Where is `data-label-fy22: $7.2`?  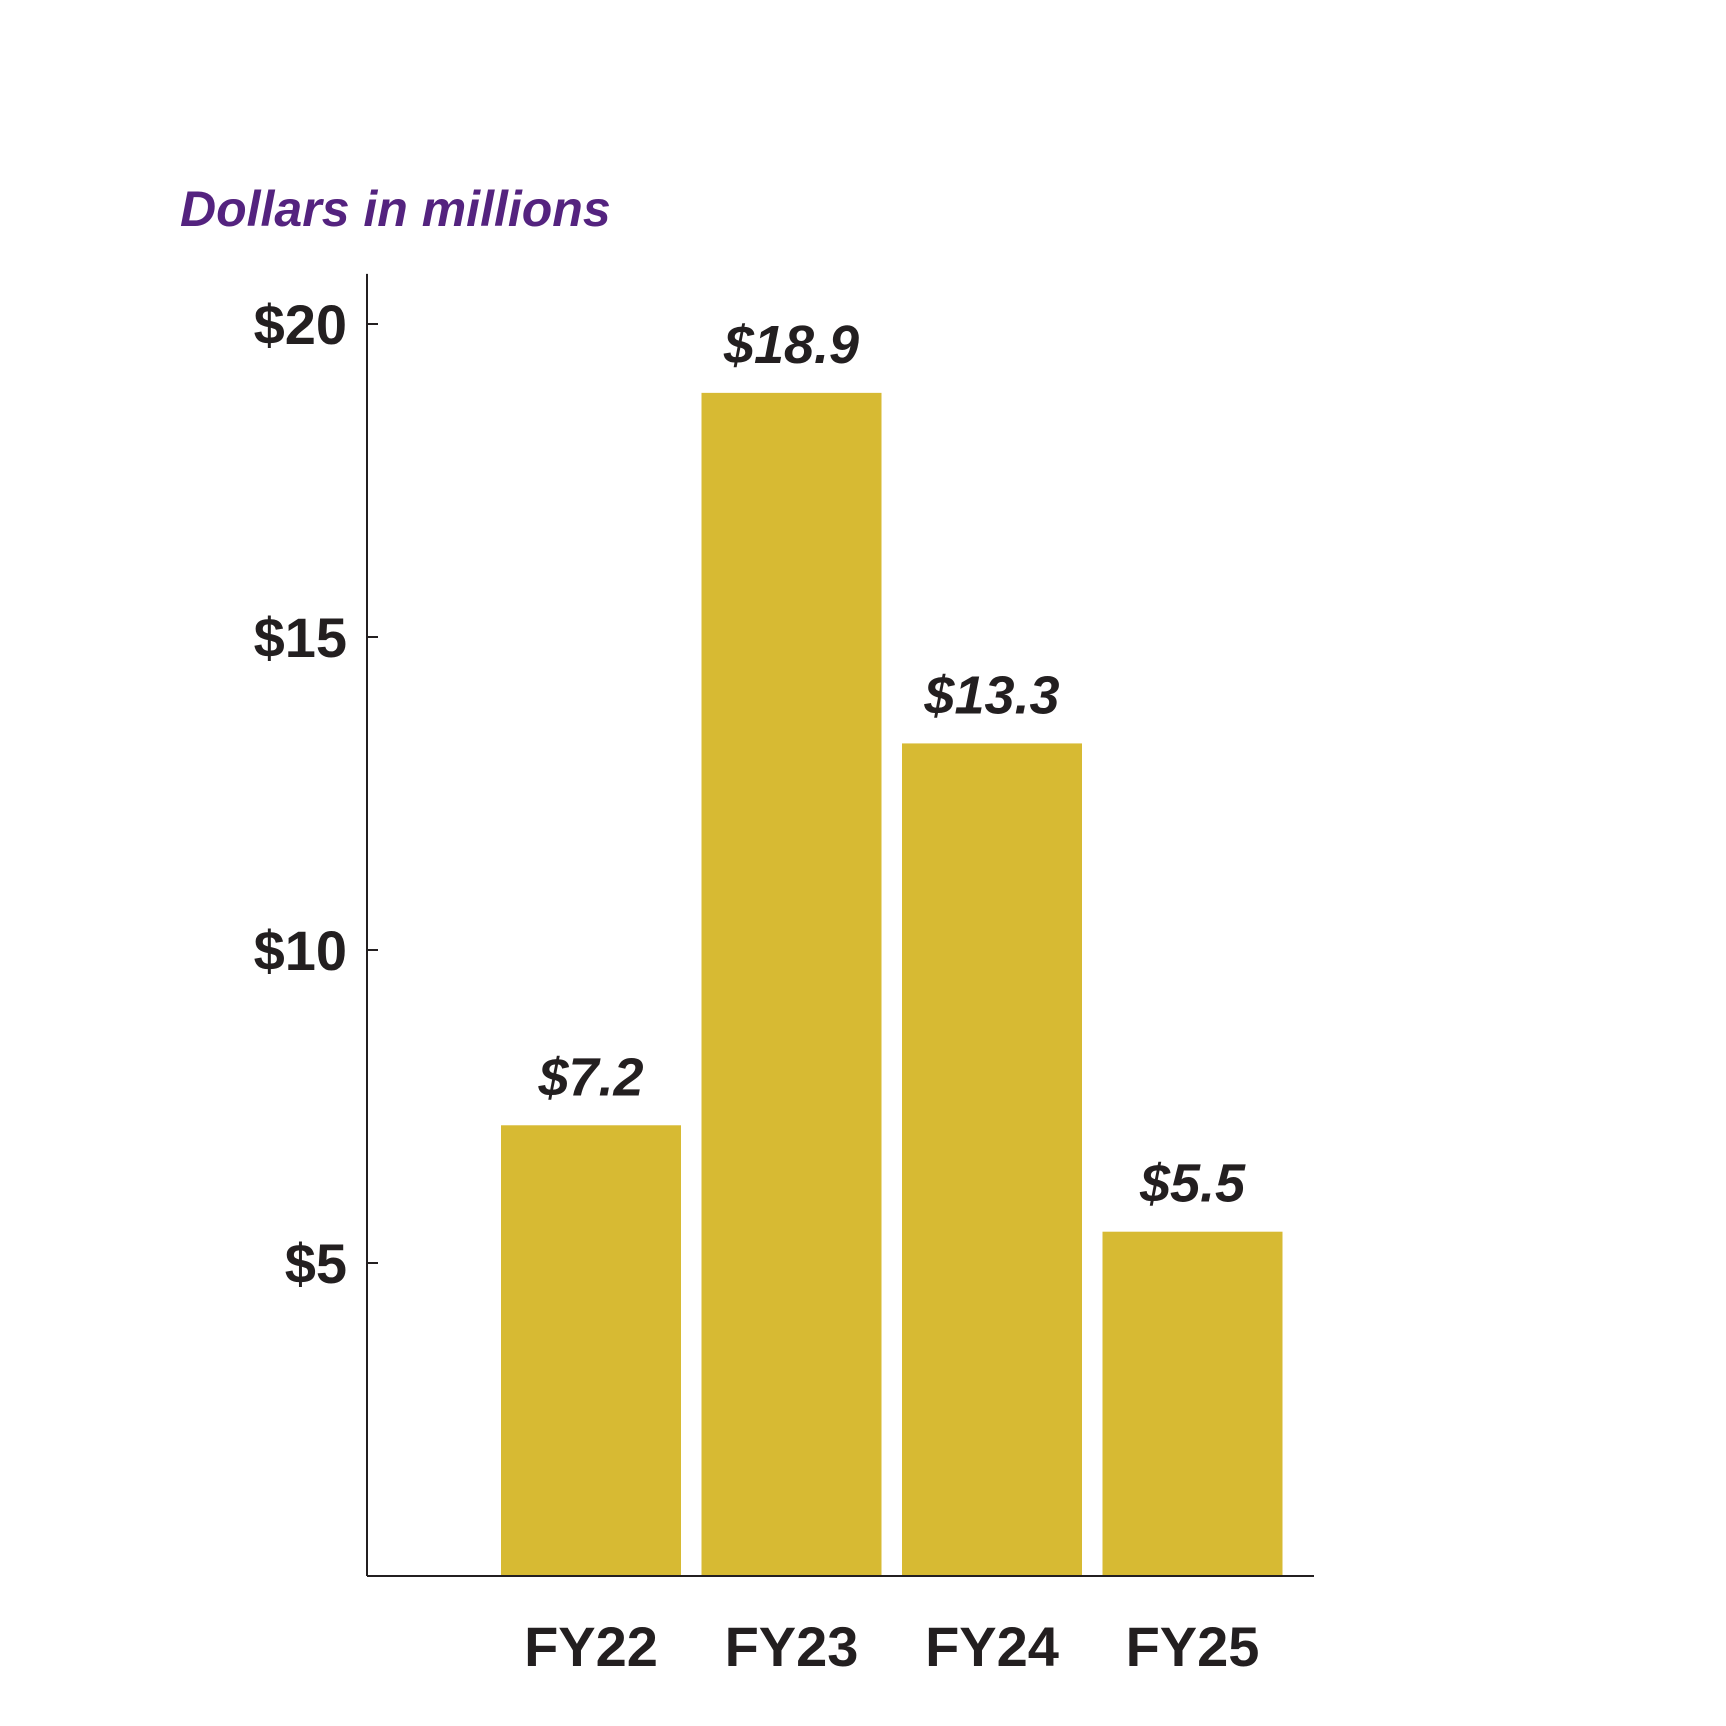
data-label-fy22: $7.2 is located at coordinates (590, 1077).